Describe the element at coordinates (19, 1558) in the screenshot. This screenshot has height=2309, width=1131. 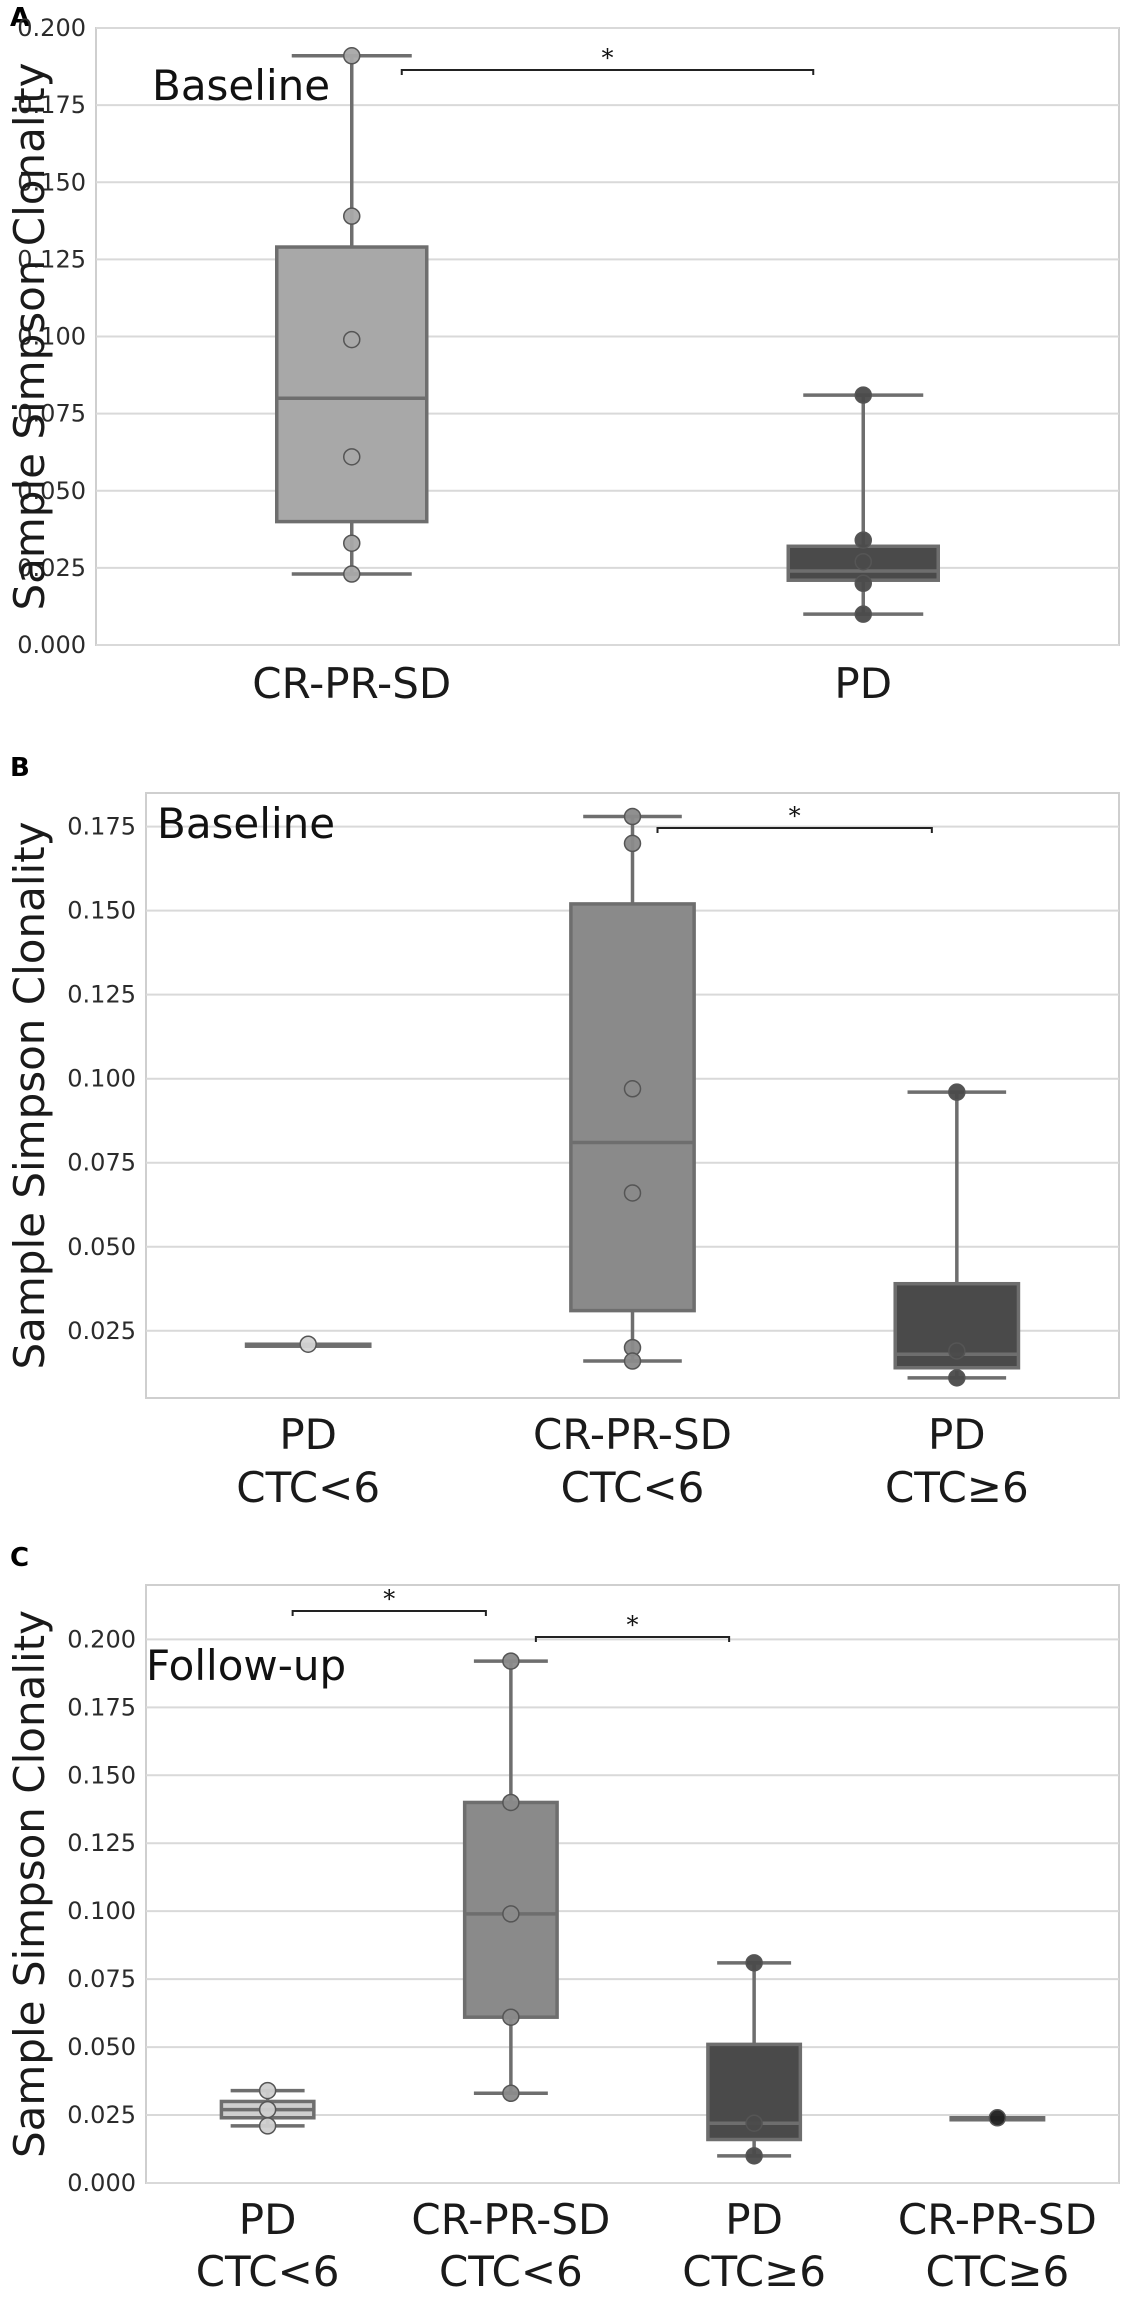
I see `panel-letter: C` at that location.